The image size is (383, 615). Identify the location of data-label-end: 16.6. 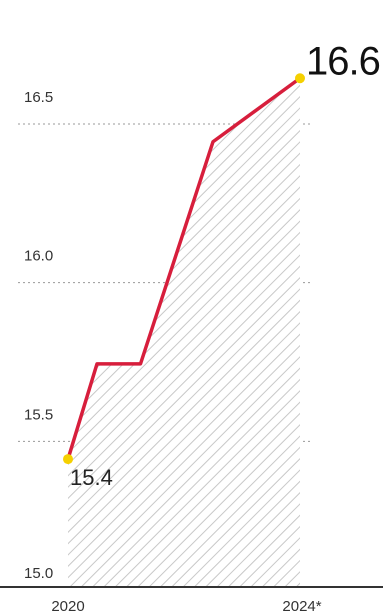
(343, 61).